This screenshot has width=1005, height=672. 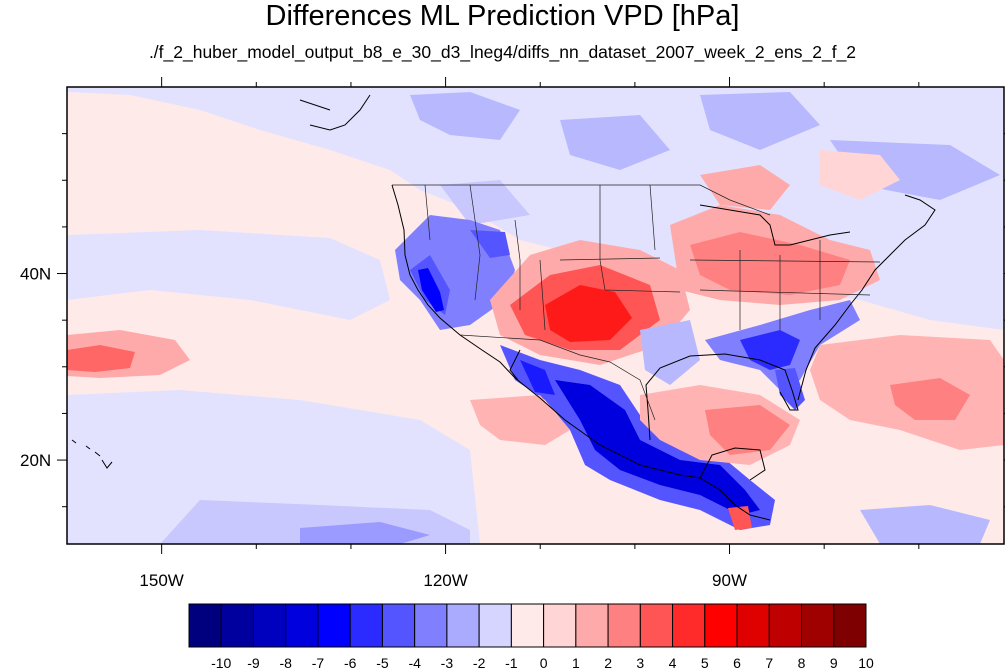 What do you see at coordinates (790, 389) in the screenshot?
I see `field-blue-florida` at bounding box center [790, 389].